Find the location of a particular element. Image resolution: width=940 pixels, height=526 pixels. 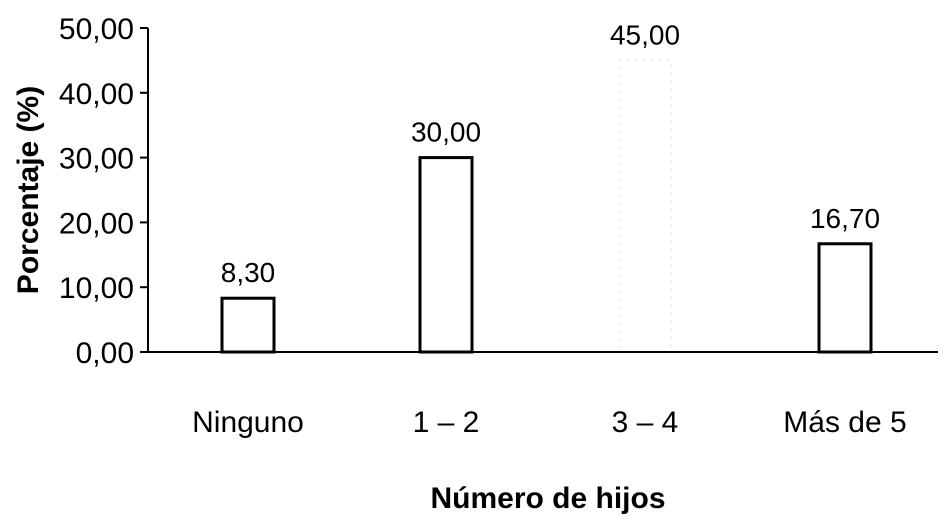

x-category-label: Ninguno is located at coordinates (248, 422).